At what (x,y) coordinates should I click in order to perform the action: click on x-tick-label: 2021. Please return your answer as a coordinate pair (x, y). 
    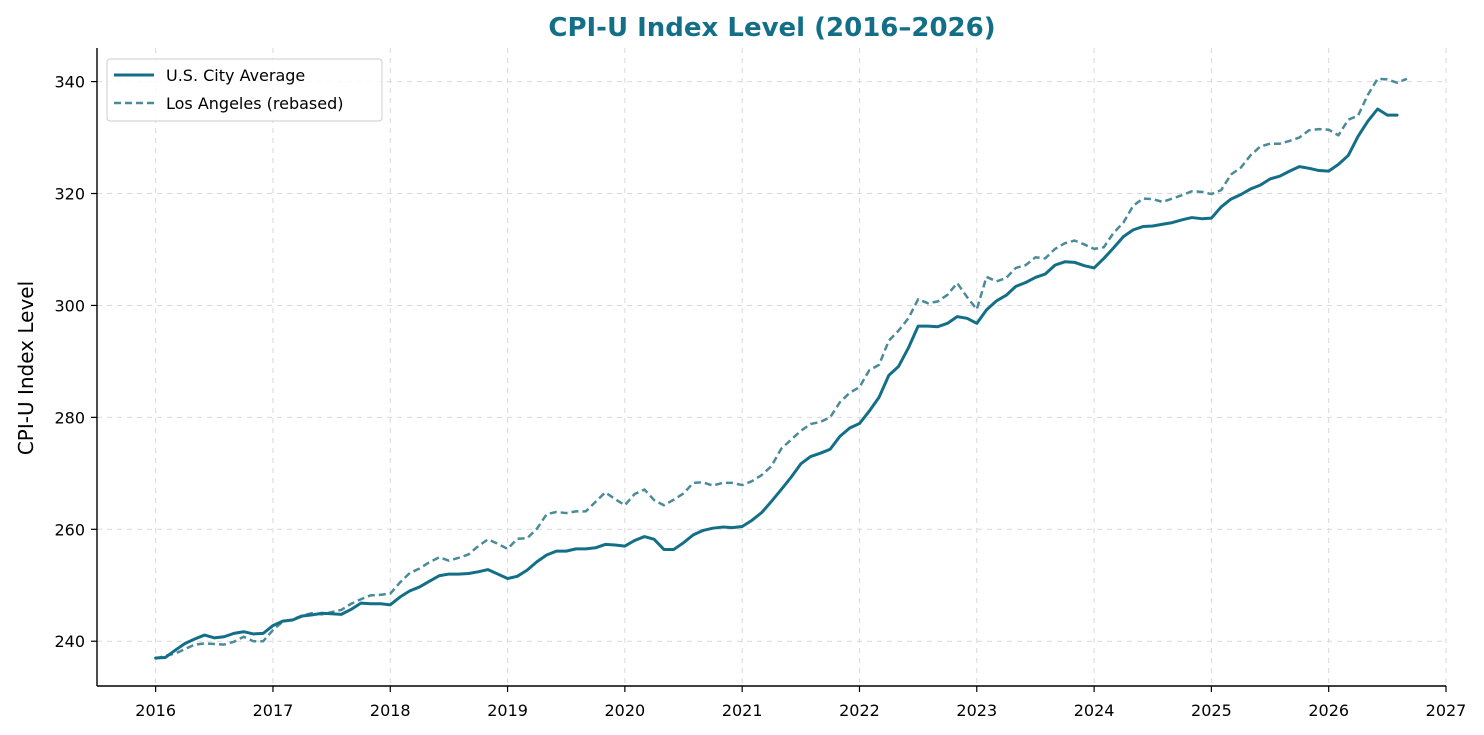
    Looking at the image, I should click on (742, 710).